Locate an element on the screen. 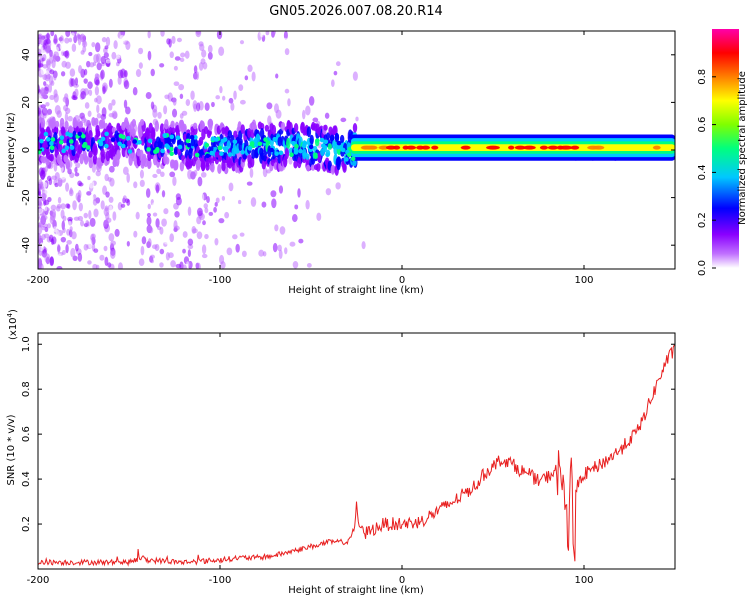  spectrogram-x-tick-label: -200 is located at coordinates (38, 280).